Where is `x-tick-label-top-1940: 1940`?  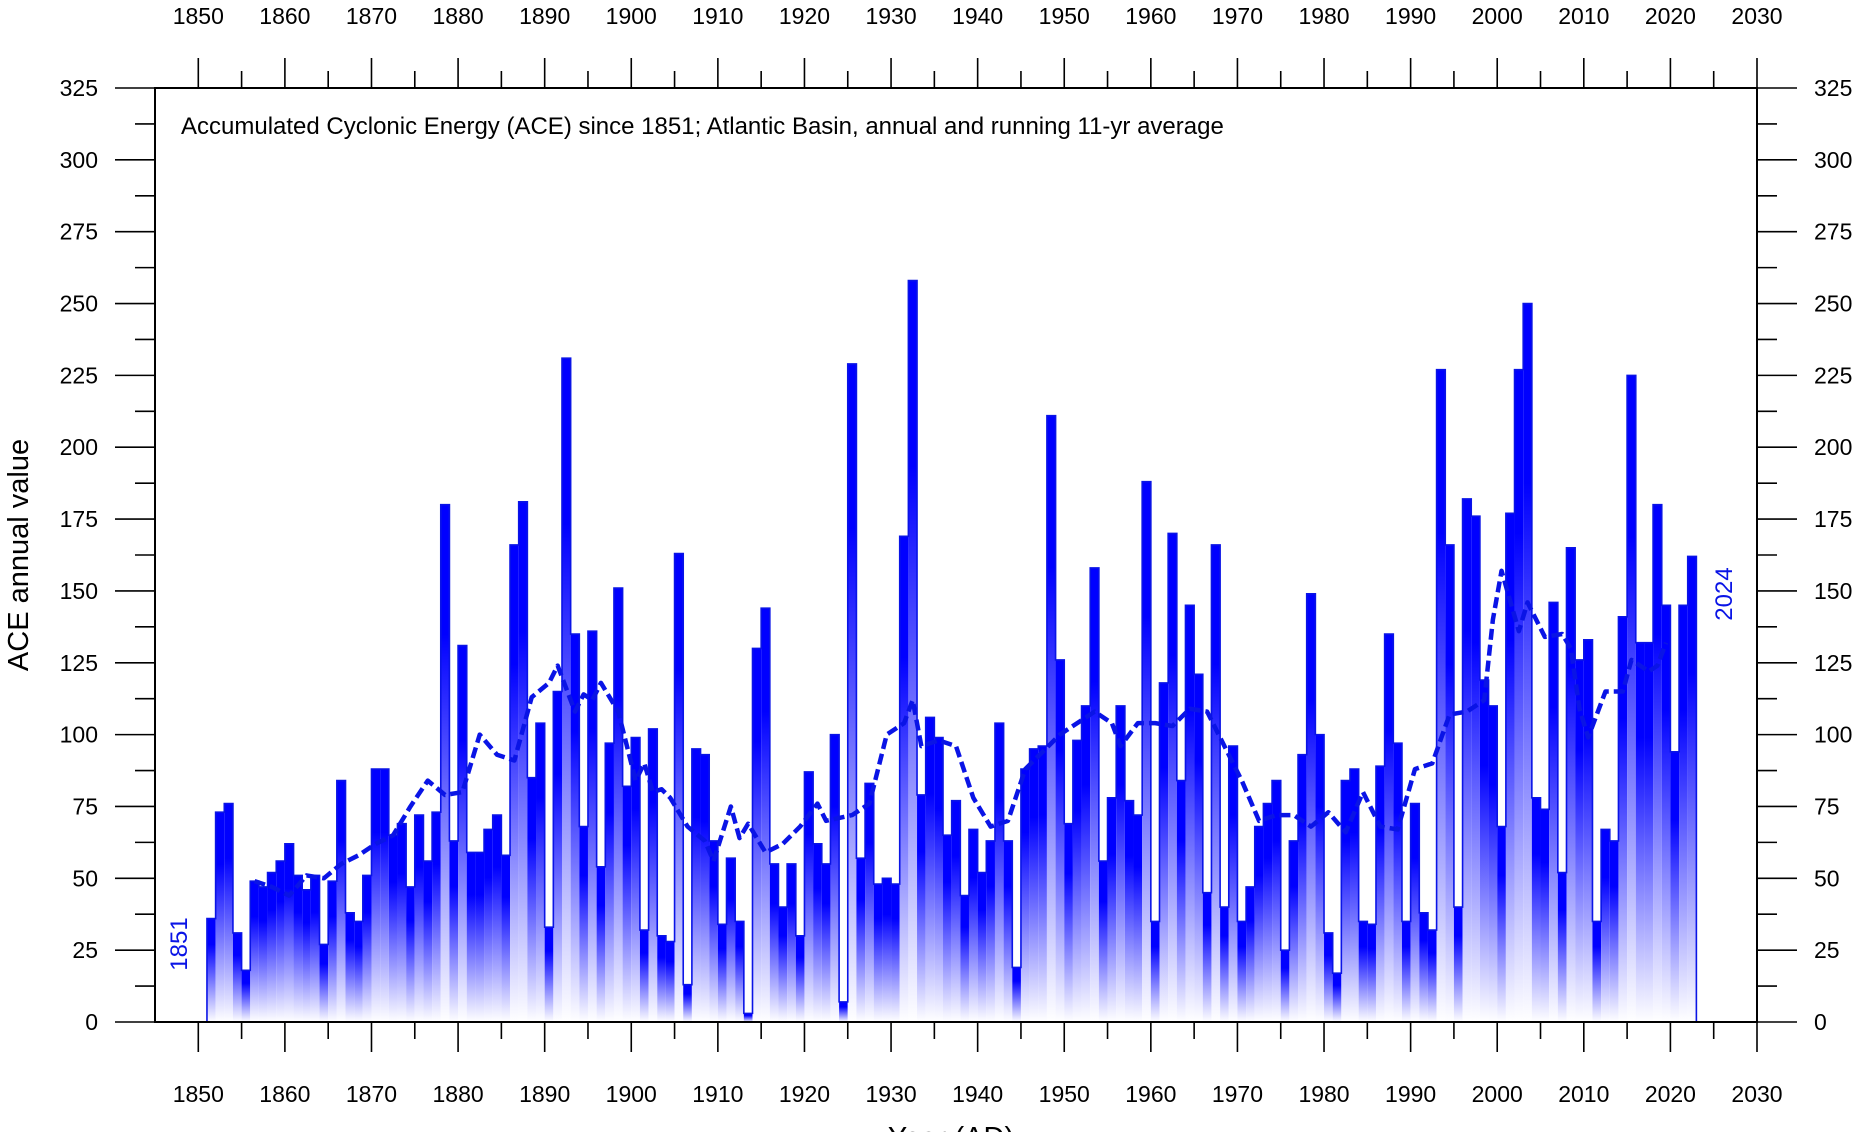
x-tick-label-top-1940: 1940 is located at coordinates (977, 16).